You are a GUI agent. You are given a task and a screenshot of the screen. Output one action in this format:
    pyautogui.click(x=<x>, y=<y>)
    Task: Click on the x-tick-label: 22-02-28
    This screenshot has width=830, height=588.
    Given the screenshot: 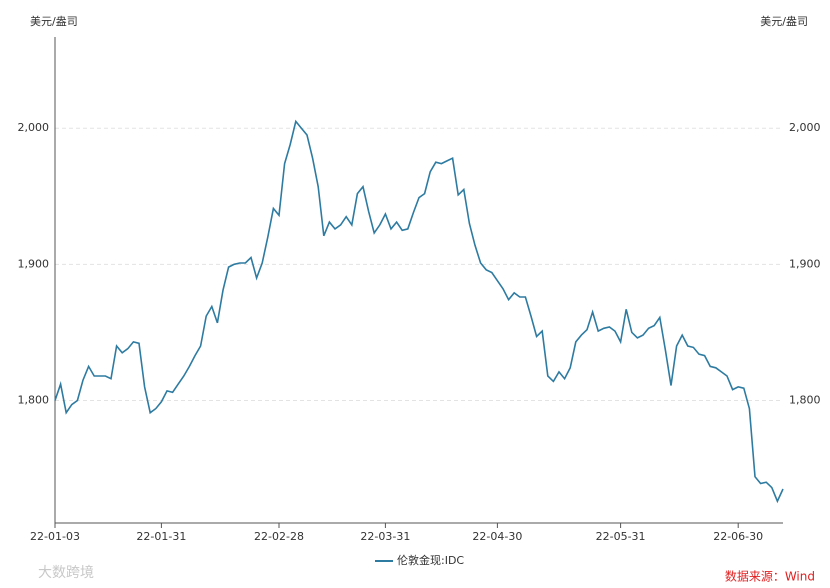 What is the action you would take?
    pyautogui.click(x=279, y=536)
    